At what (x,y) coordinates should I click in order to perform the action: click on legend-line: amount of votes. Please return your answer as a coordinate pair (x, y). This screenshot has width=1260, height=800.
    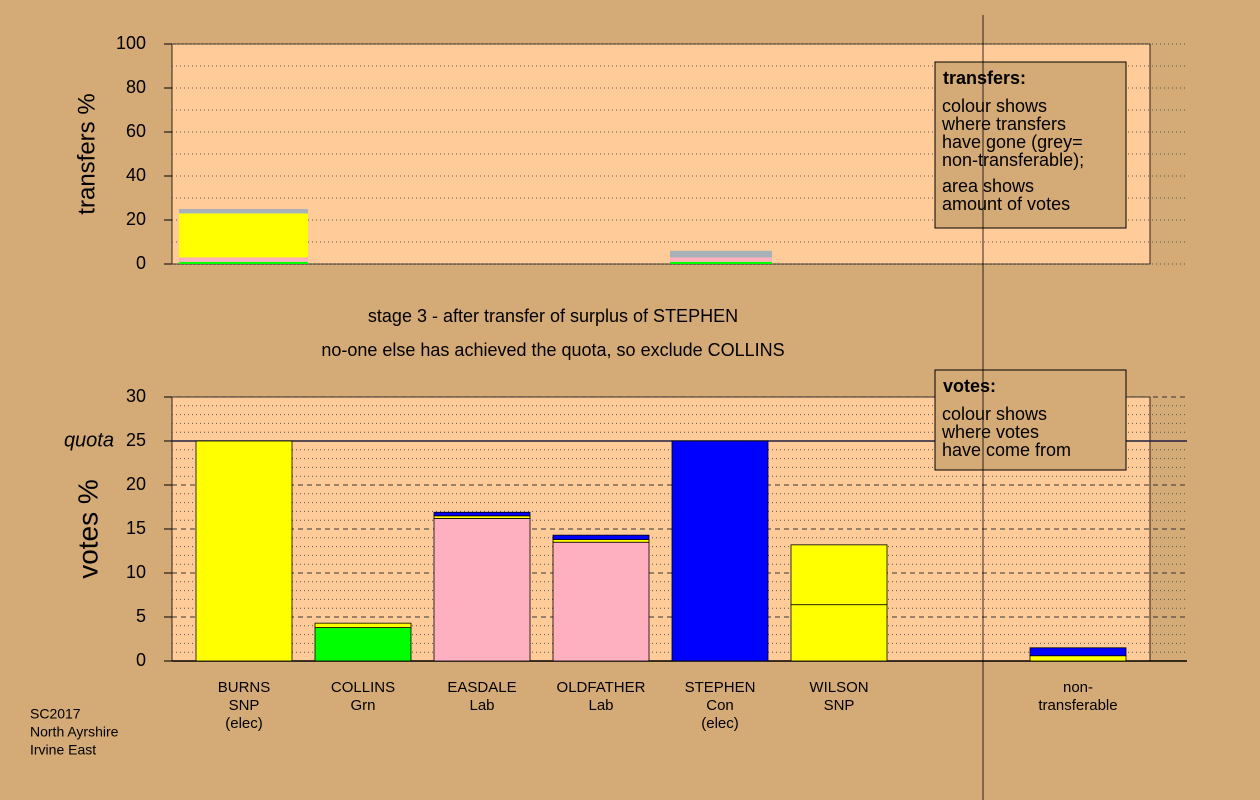
    Looking at the image, I should click on (1006, 204).